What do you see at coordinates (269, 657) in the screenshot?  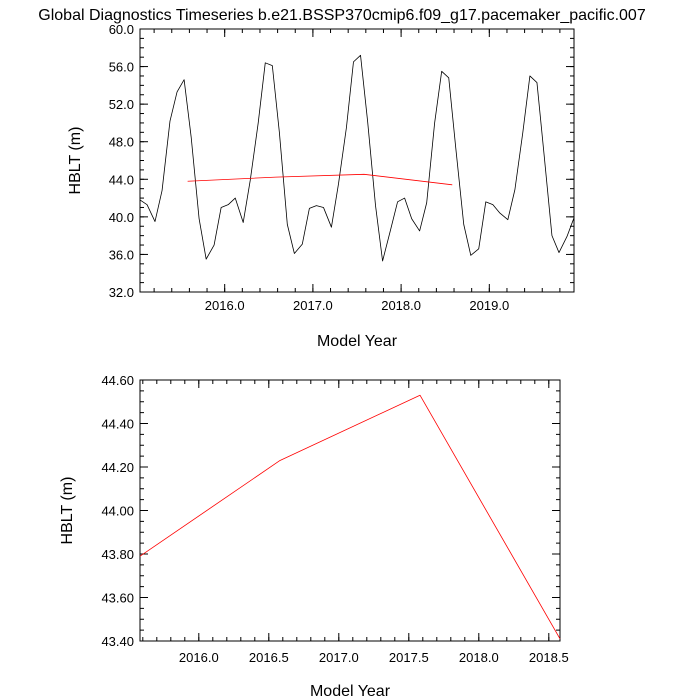 I see `x-tick-label: 2016.5` at bounding box center [269, 657].